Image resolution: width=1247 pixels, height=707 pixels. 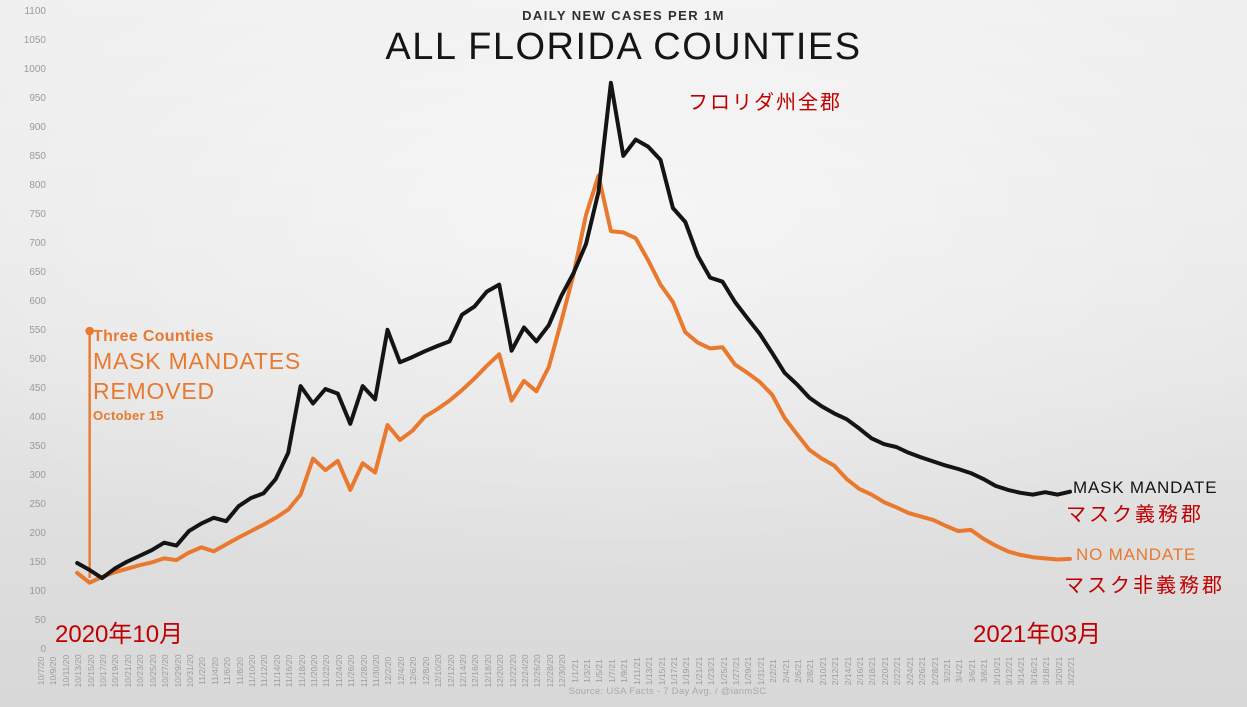 What do you see at coordinates (153, 336) in the screenshot?
I see `event-annotation-line1: Three Counties` at bounding box center [153, 336].